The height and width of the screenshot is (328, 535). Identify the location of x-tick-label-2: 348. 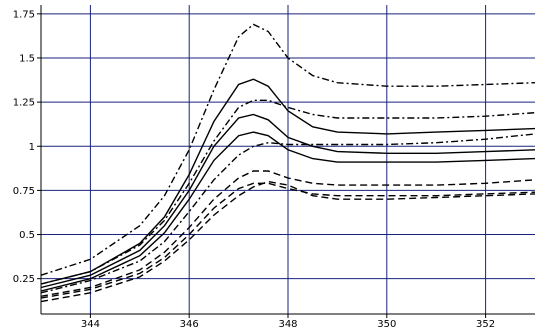
(287, 323).